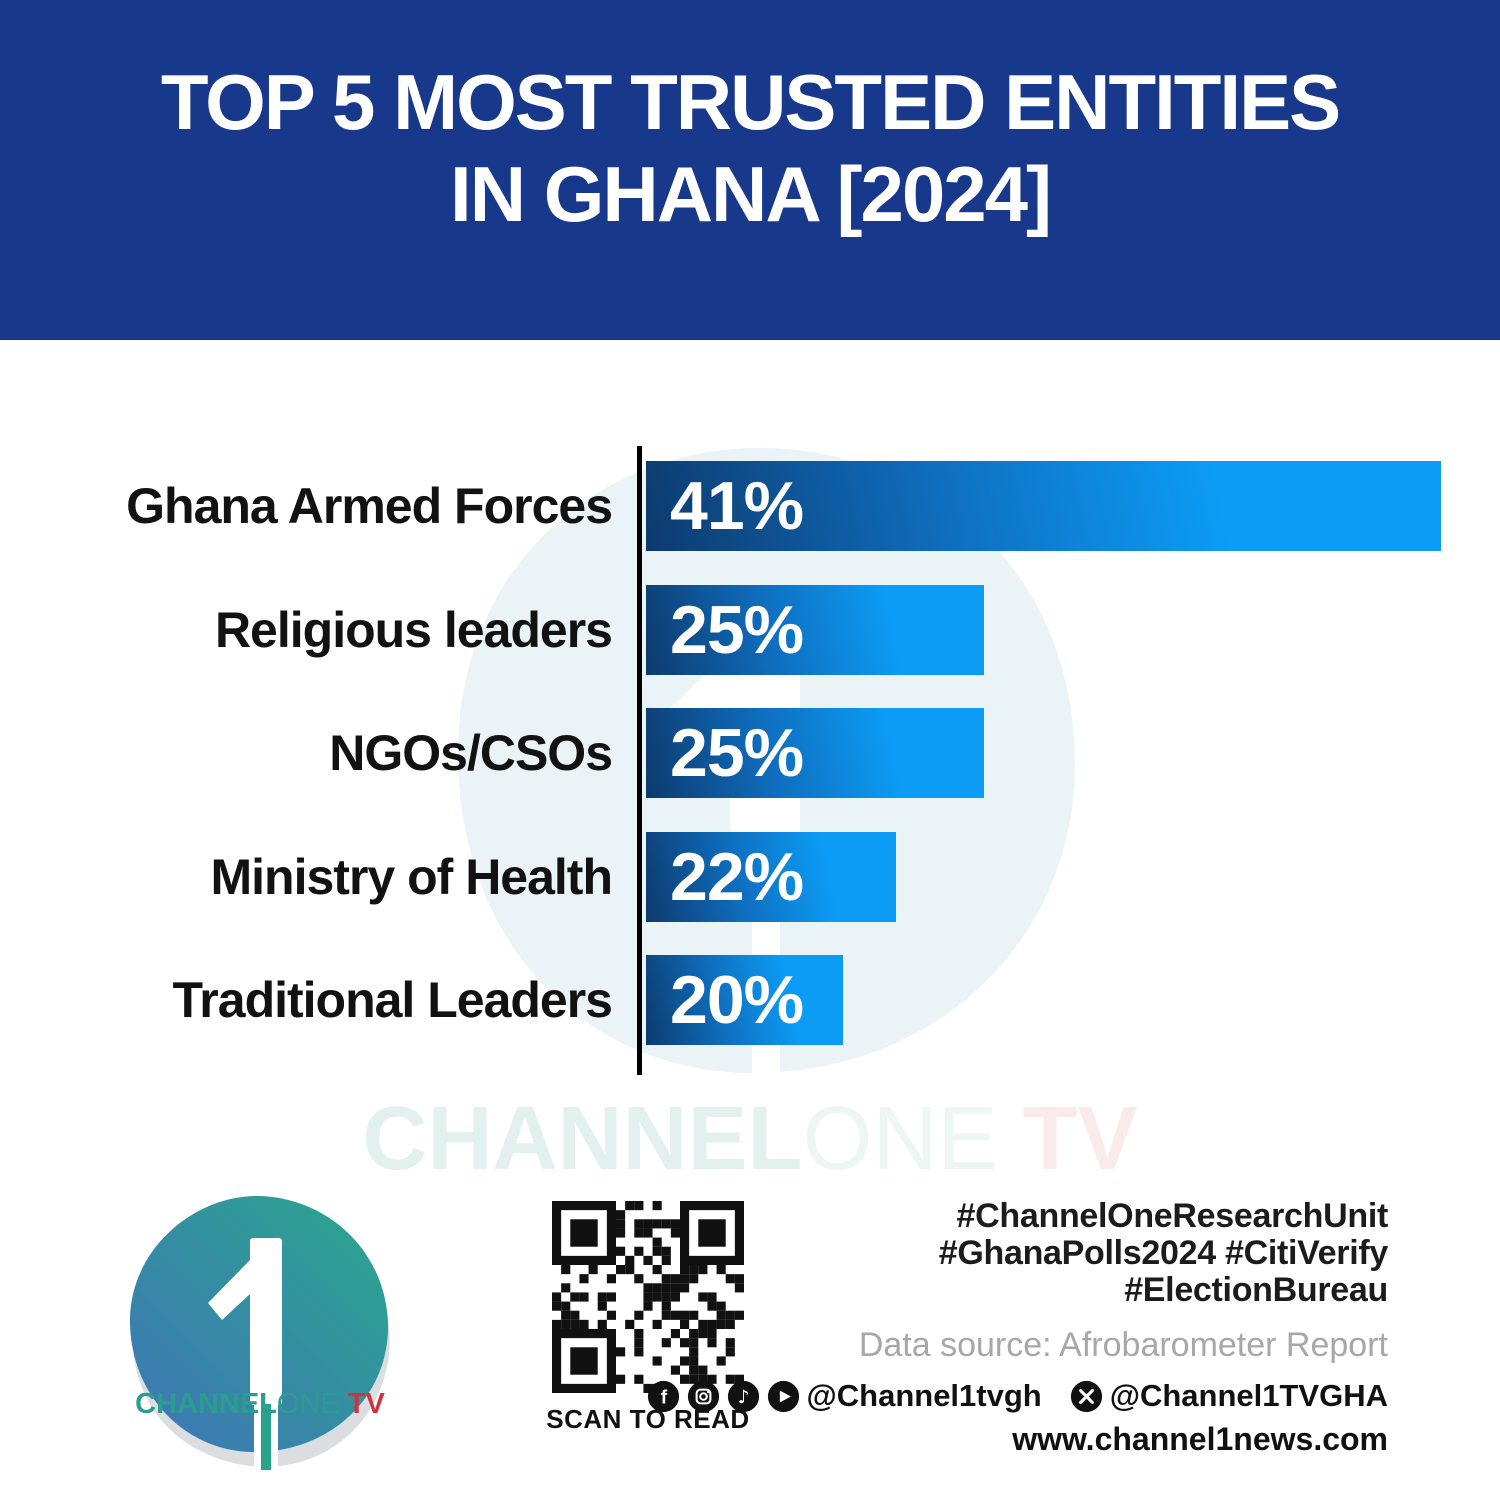  I want to click on tiktok-icon: ♪, so click(743, 1396).